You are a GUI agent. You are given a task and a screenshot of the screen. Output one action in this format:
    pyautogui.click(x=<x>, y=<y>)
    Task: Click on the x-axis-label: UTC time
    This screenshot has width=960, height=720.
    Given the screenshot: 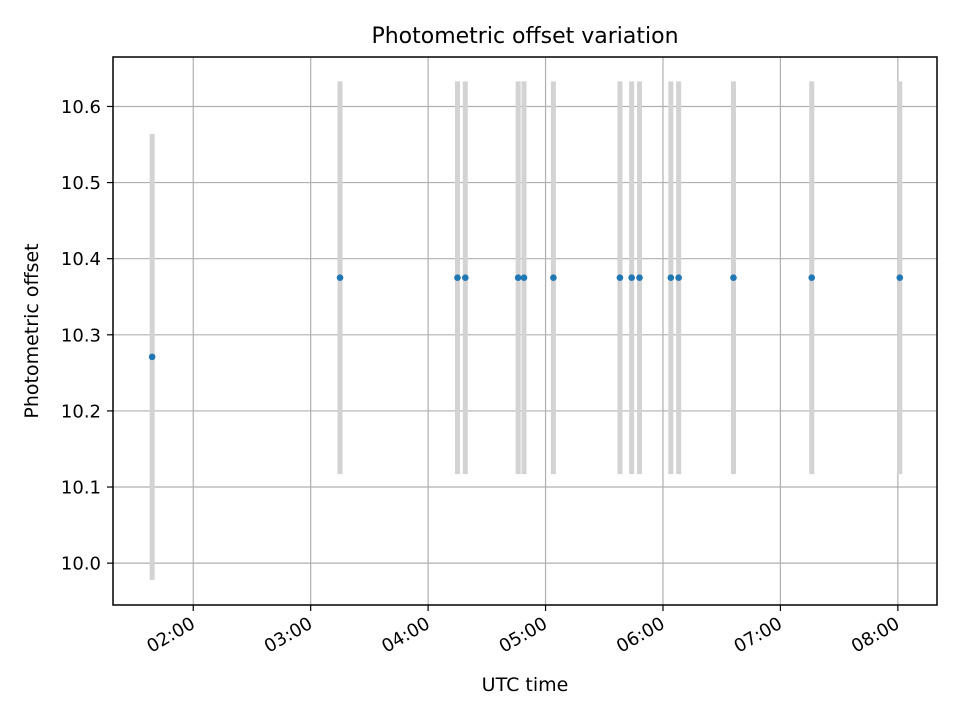 What is the action you would take?
    pyautogui.click(x=525, y=685)
    